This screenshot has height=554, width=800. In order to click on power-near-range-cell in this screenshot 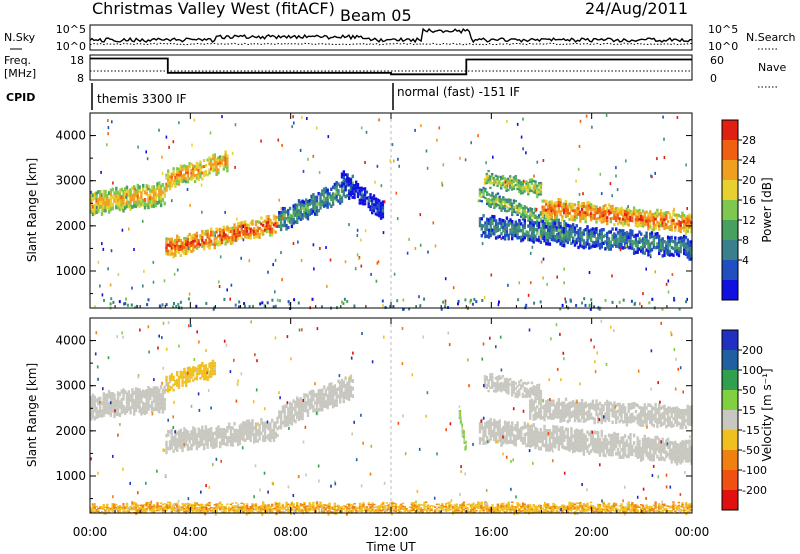, I will do `click(111, 299)`.